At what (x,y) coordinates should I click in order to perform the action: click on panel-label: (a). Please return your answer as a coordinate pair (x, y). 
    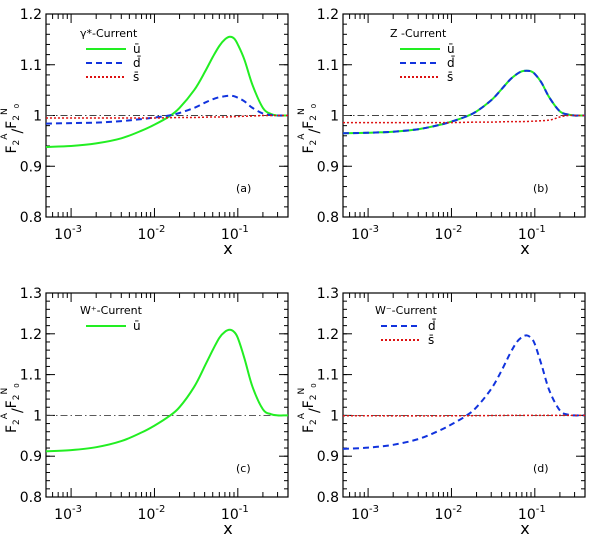
    Looking at the image, I should click on (243, 188).